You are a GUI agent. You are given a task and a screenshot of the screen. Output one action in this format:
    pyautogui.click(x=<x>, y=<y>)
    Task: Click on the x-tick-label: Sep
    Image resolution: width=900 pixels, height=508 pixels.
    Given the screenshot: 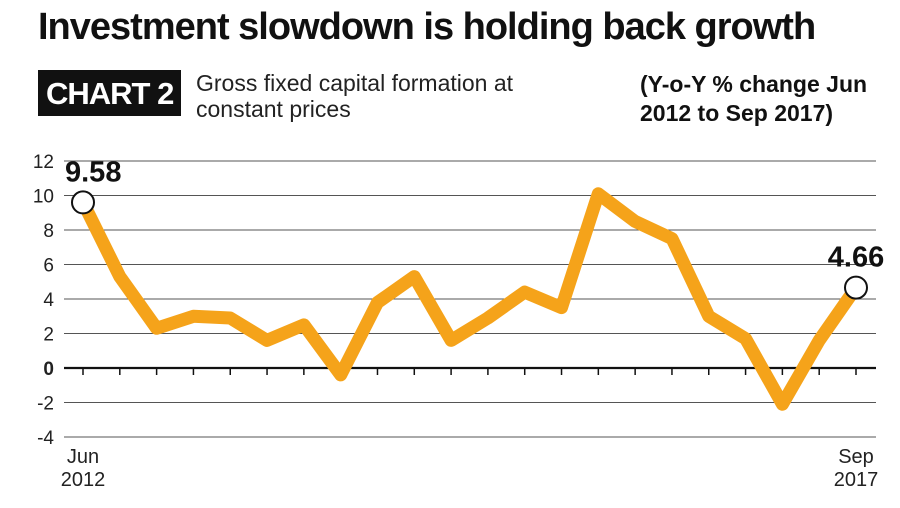 What is the action you would take?
    pyautogui.click(x=856, y=457)
    